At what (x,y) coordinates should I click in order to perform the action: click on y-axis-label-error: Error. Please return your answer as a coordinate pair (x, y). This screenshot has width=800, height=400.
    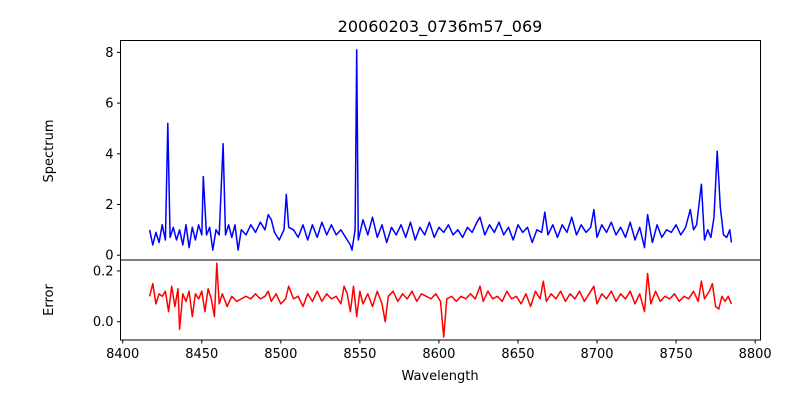
    Looking at the image, I should click on (49, 300).